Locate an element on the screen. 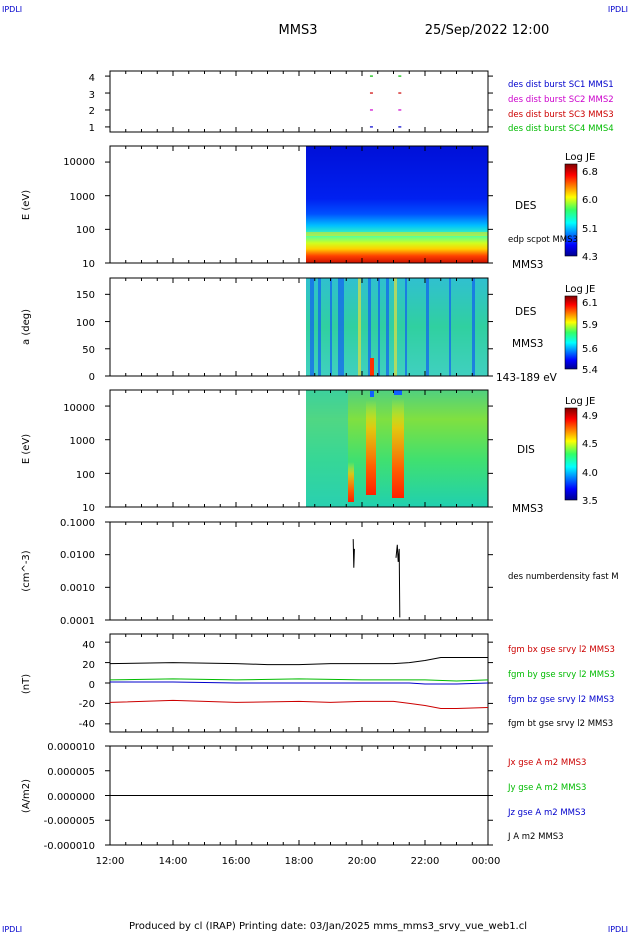 The height and width of the screenshot is (934, 630). spacecraft-title: MMS3 is located at coordinates (298, 30).